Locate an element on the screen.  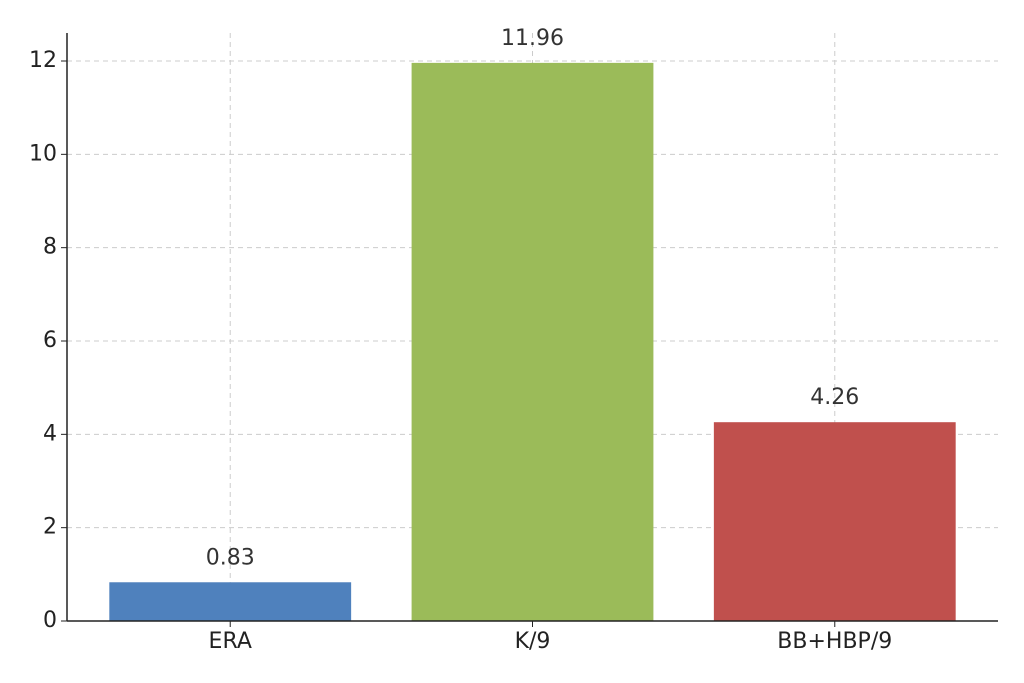
value-label: 0.83 is located at coordinates (230, 557).